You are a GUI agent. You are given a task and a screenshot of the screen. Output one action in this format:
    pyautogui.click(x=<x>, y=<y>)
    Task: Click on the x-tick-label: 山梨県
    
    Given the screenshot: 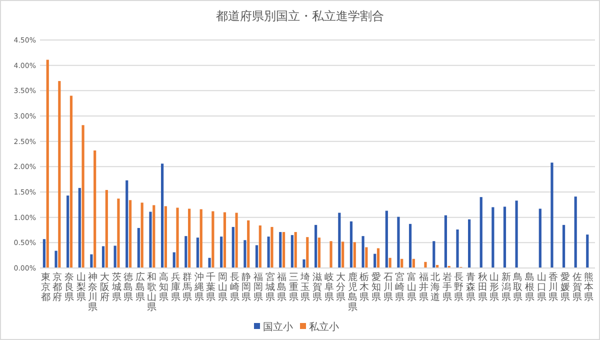 What is the action you would take?
    pyautogui.click(x=81, y=287)
    